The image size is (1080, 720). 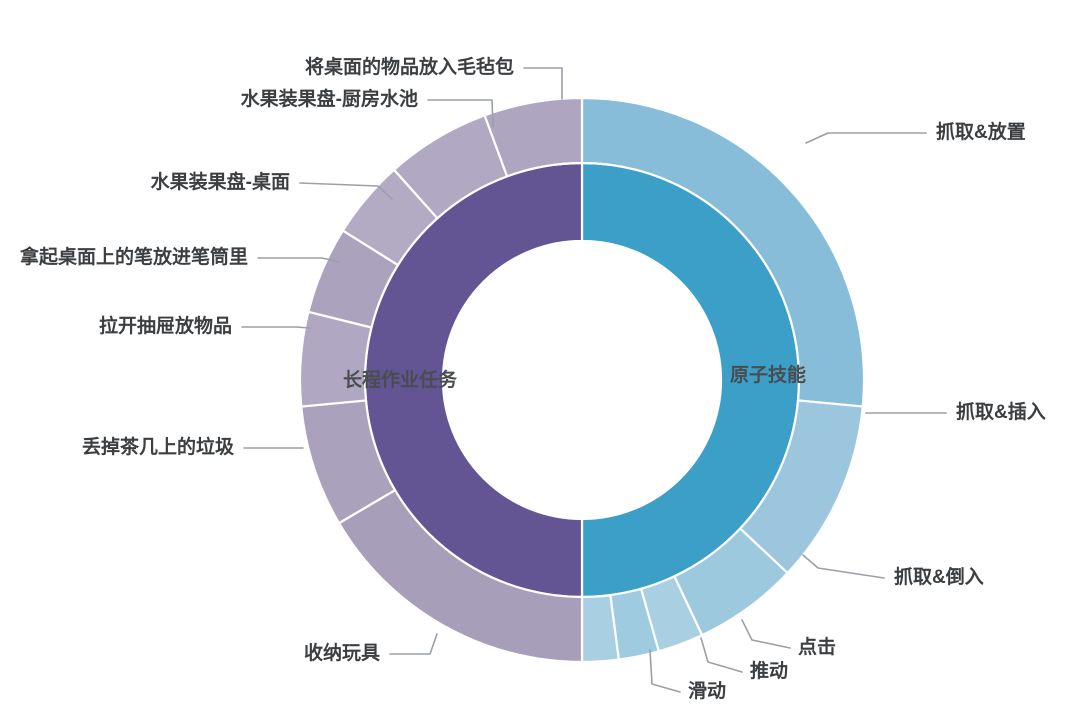 I want to click on segment-label: 点击, so click(x=817, y=647).